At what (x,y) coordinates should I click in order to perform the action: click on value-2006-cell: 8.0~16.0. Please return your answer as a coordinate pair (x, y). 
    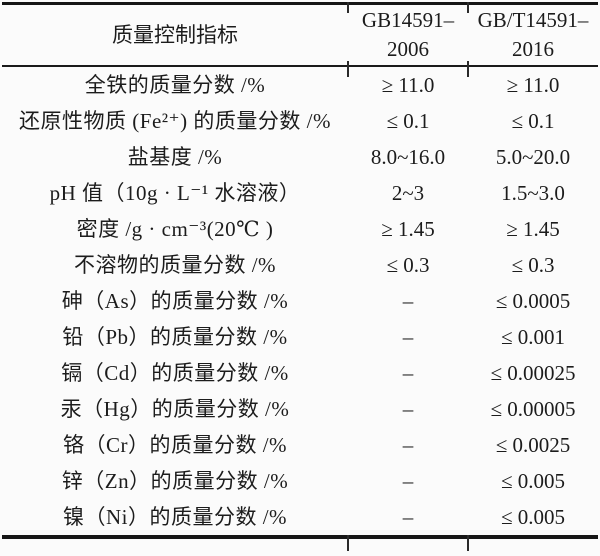
    Looking at the image, I should click on (408, 157).